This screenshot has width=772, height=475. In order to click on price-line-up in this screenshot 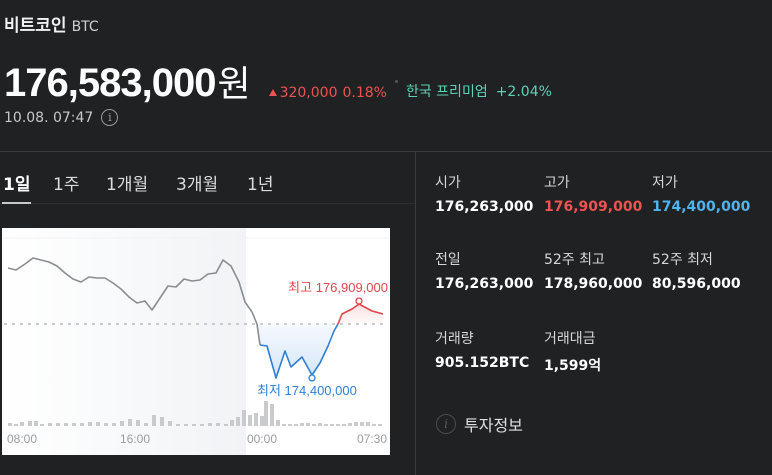, I will do `click(360, 314)`.